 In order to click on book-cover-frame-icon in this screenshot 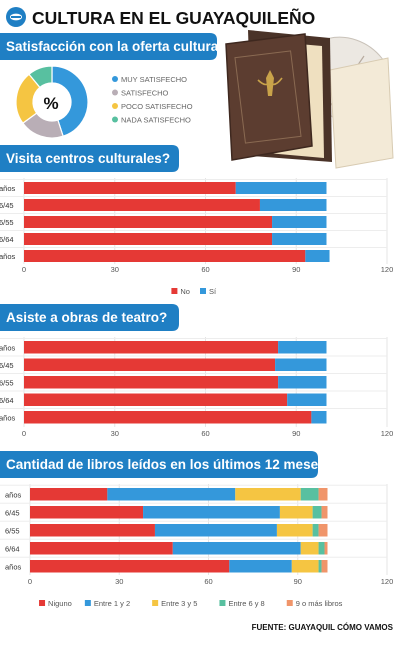, I will do `click(268, 97)`.